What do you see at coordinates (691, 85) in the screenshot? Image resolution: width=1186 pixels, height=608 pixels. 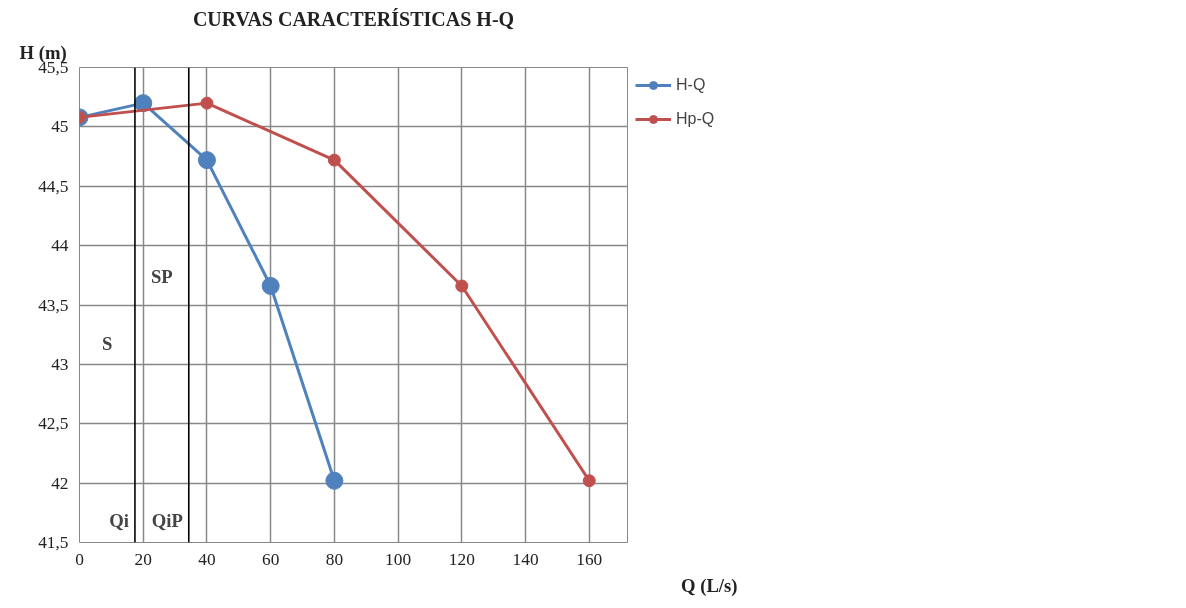 I see `legend-label: H-Q` at bounding box center [691, 85].